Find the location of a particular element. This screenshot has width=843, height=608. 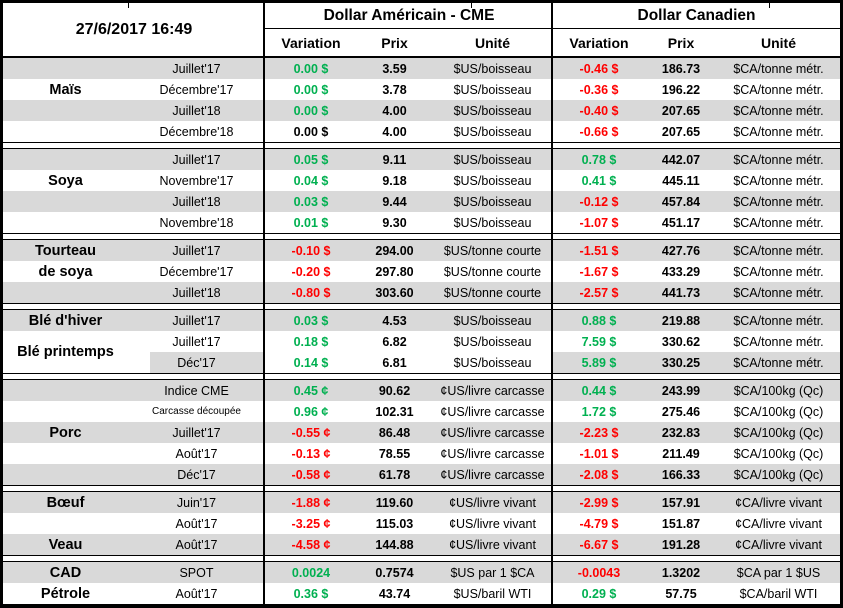

contract-month-cell: Novembre'18 is located at coordinates (196, 222).